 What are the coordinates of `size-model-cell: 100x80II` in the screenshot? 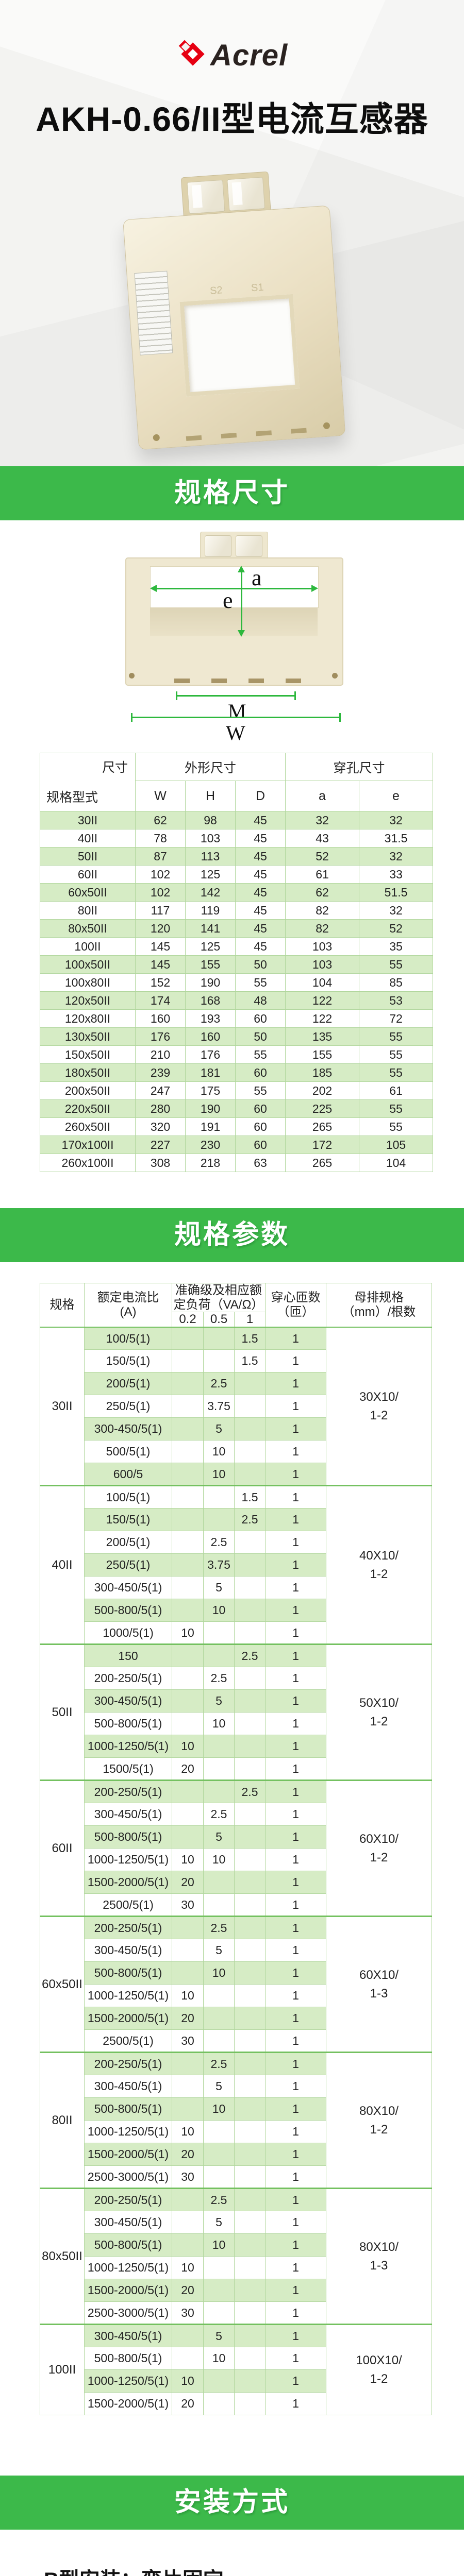 It's located at (88, 982).